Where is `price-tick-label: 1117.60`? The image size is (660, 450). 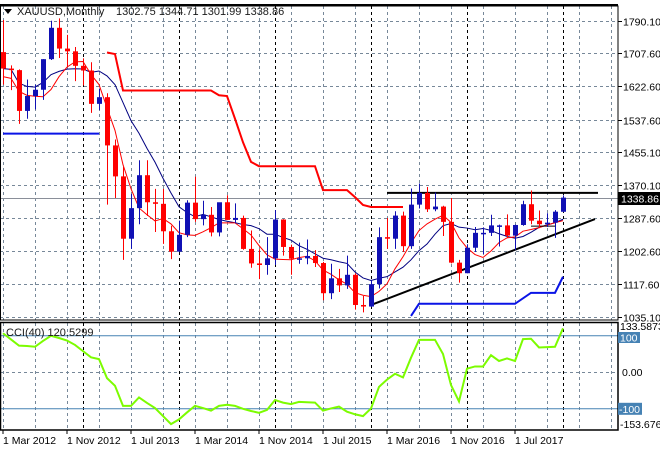
price-tick-label: 1117.60 is located at coordinates (641, 286).